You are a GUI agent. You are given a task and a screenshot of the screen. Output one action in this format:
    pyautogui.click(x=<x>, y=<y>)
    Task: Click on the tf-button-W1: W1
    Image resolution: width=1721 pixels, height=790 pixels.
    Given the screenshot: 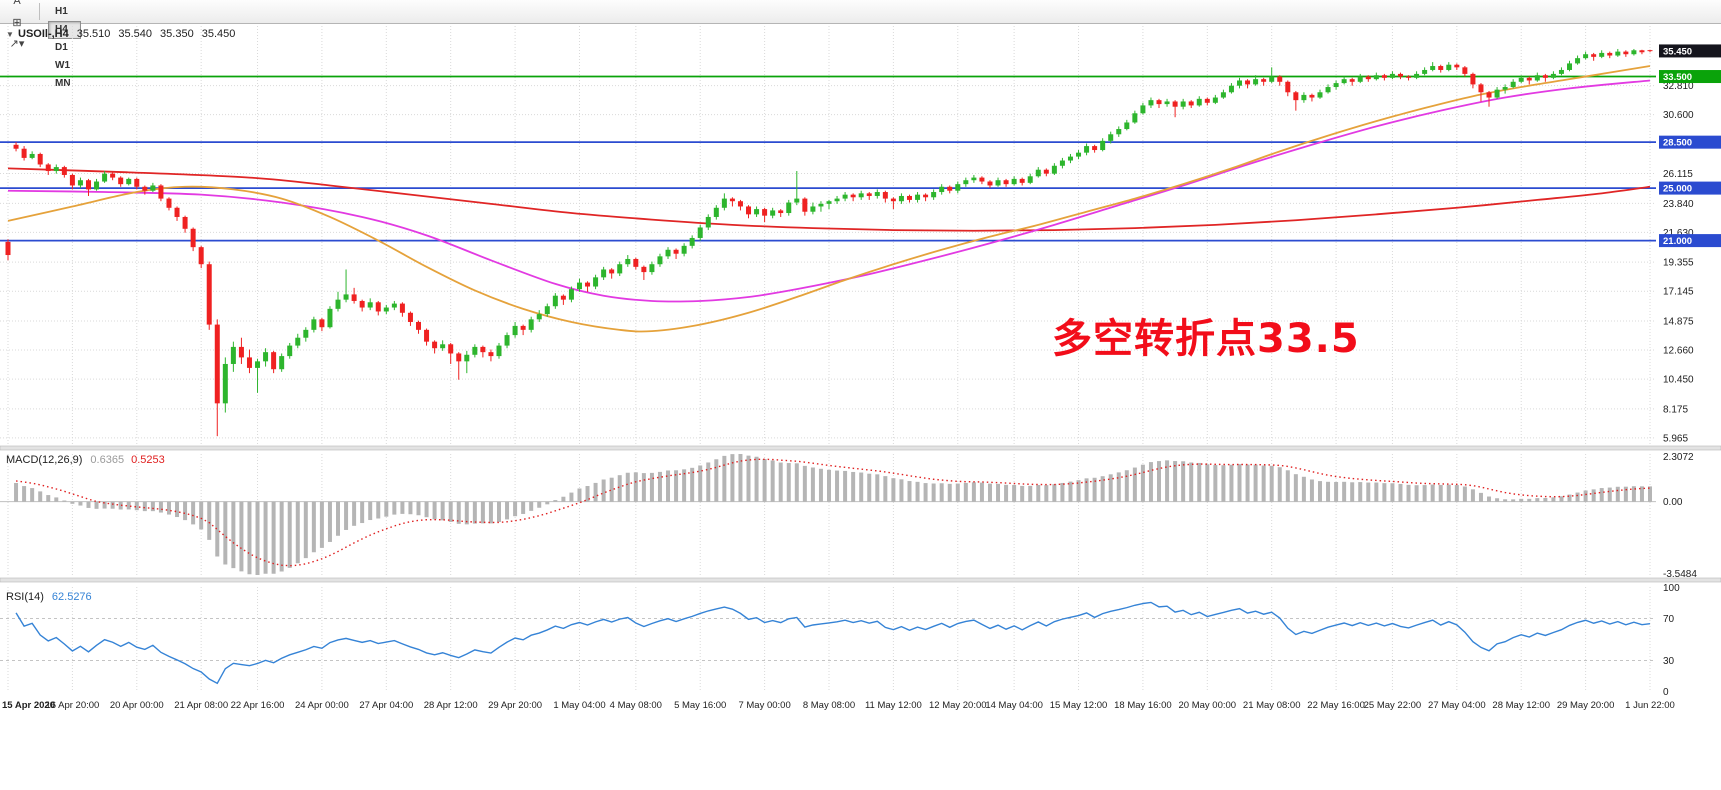 What is the action you would take?
    pyautogui.click(x=62, y=65)
    